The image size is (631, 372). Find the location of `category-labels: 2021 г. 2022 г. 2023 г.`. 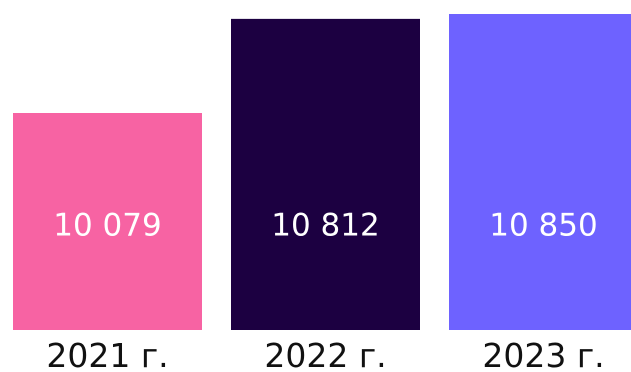

category-labels: 2021 г. 2022 г. 2023 г. is located at coordinates (325, 354).